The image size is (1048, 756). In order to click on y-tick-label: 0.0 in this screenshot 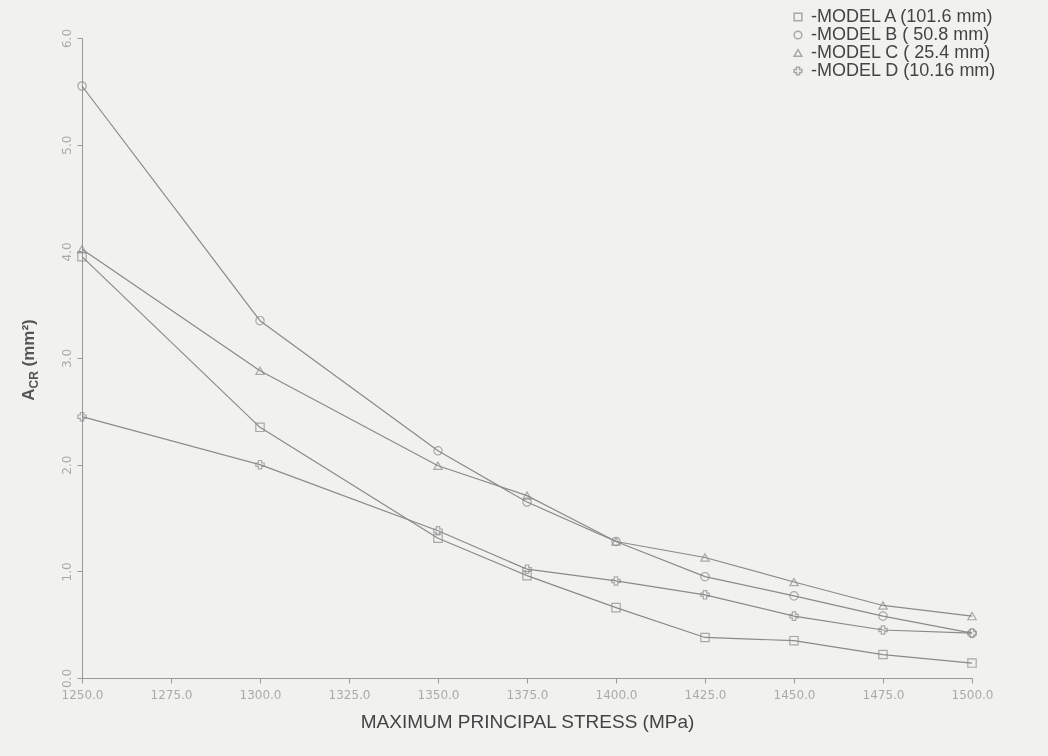, I will do `click(66, 678)`.